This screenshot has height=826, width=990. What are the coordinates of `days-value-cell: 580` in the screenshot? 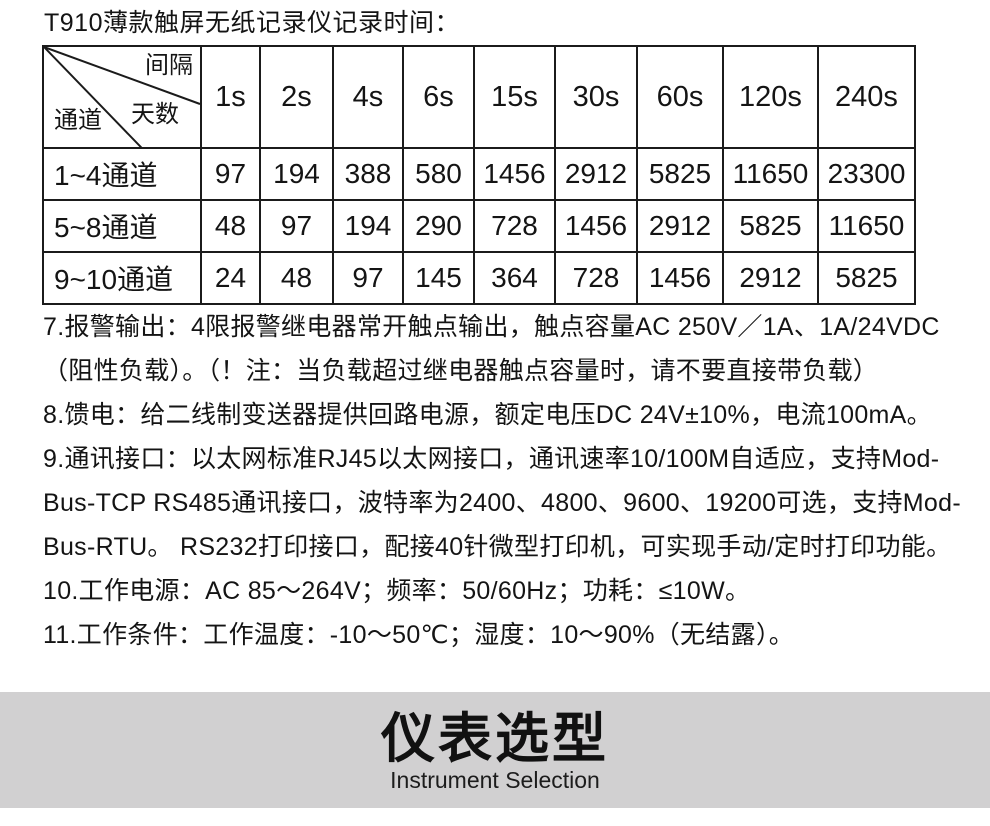 It's located at (438, 174).